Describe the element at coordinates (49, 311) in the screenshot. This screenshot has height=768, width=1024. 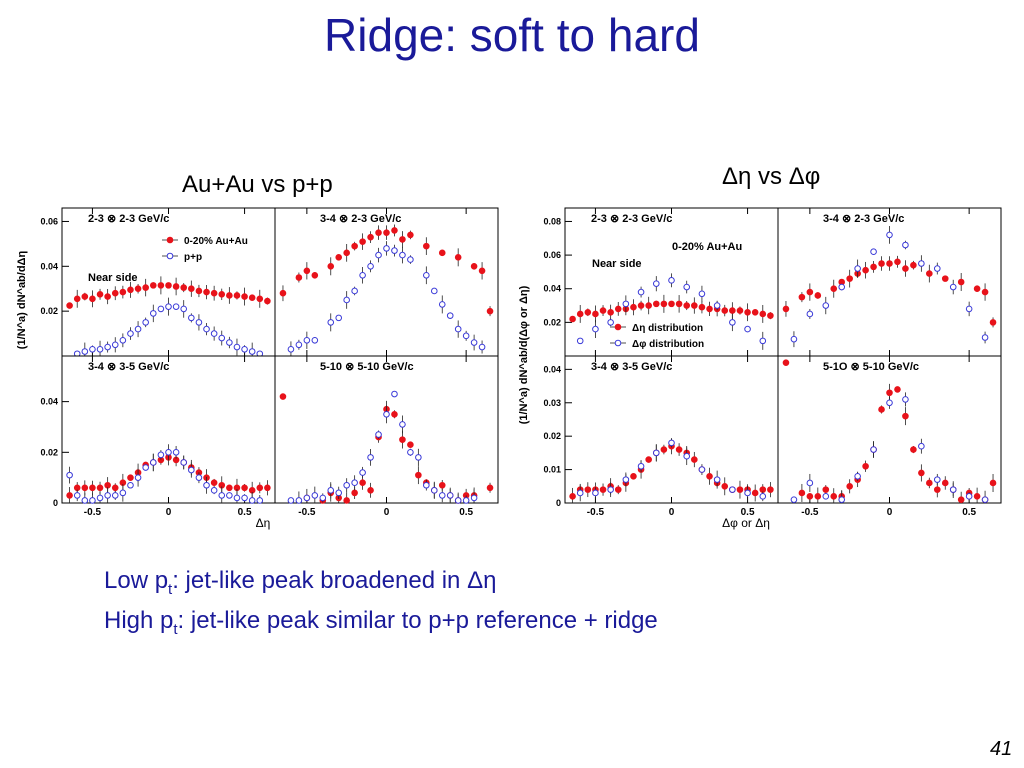
I see `y-tick-label: 0.02` at that location.